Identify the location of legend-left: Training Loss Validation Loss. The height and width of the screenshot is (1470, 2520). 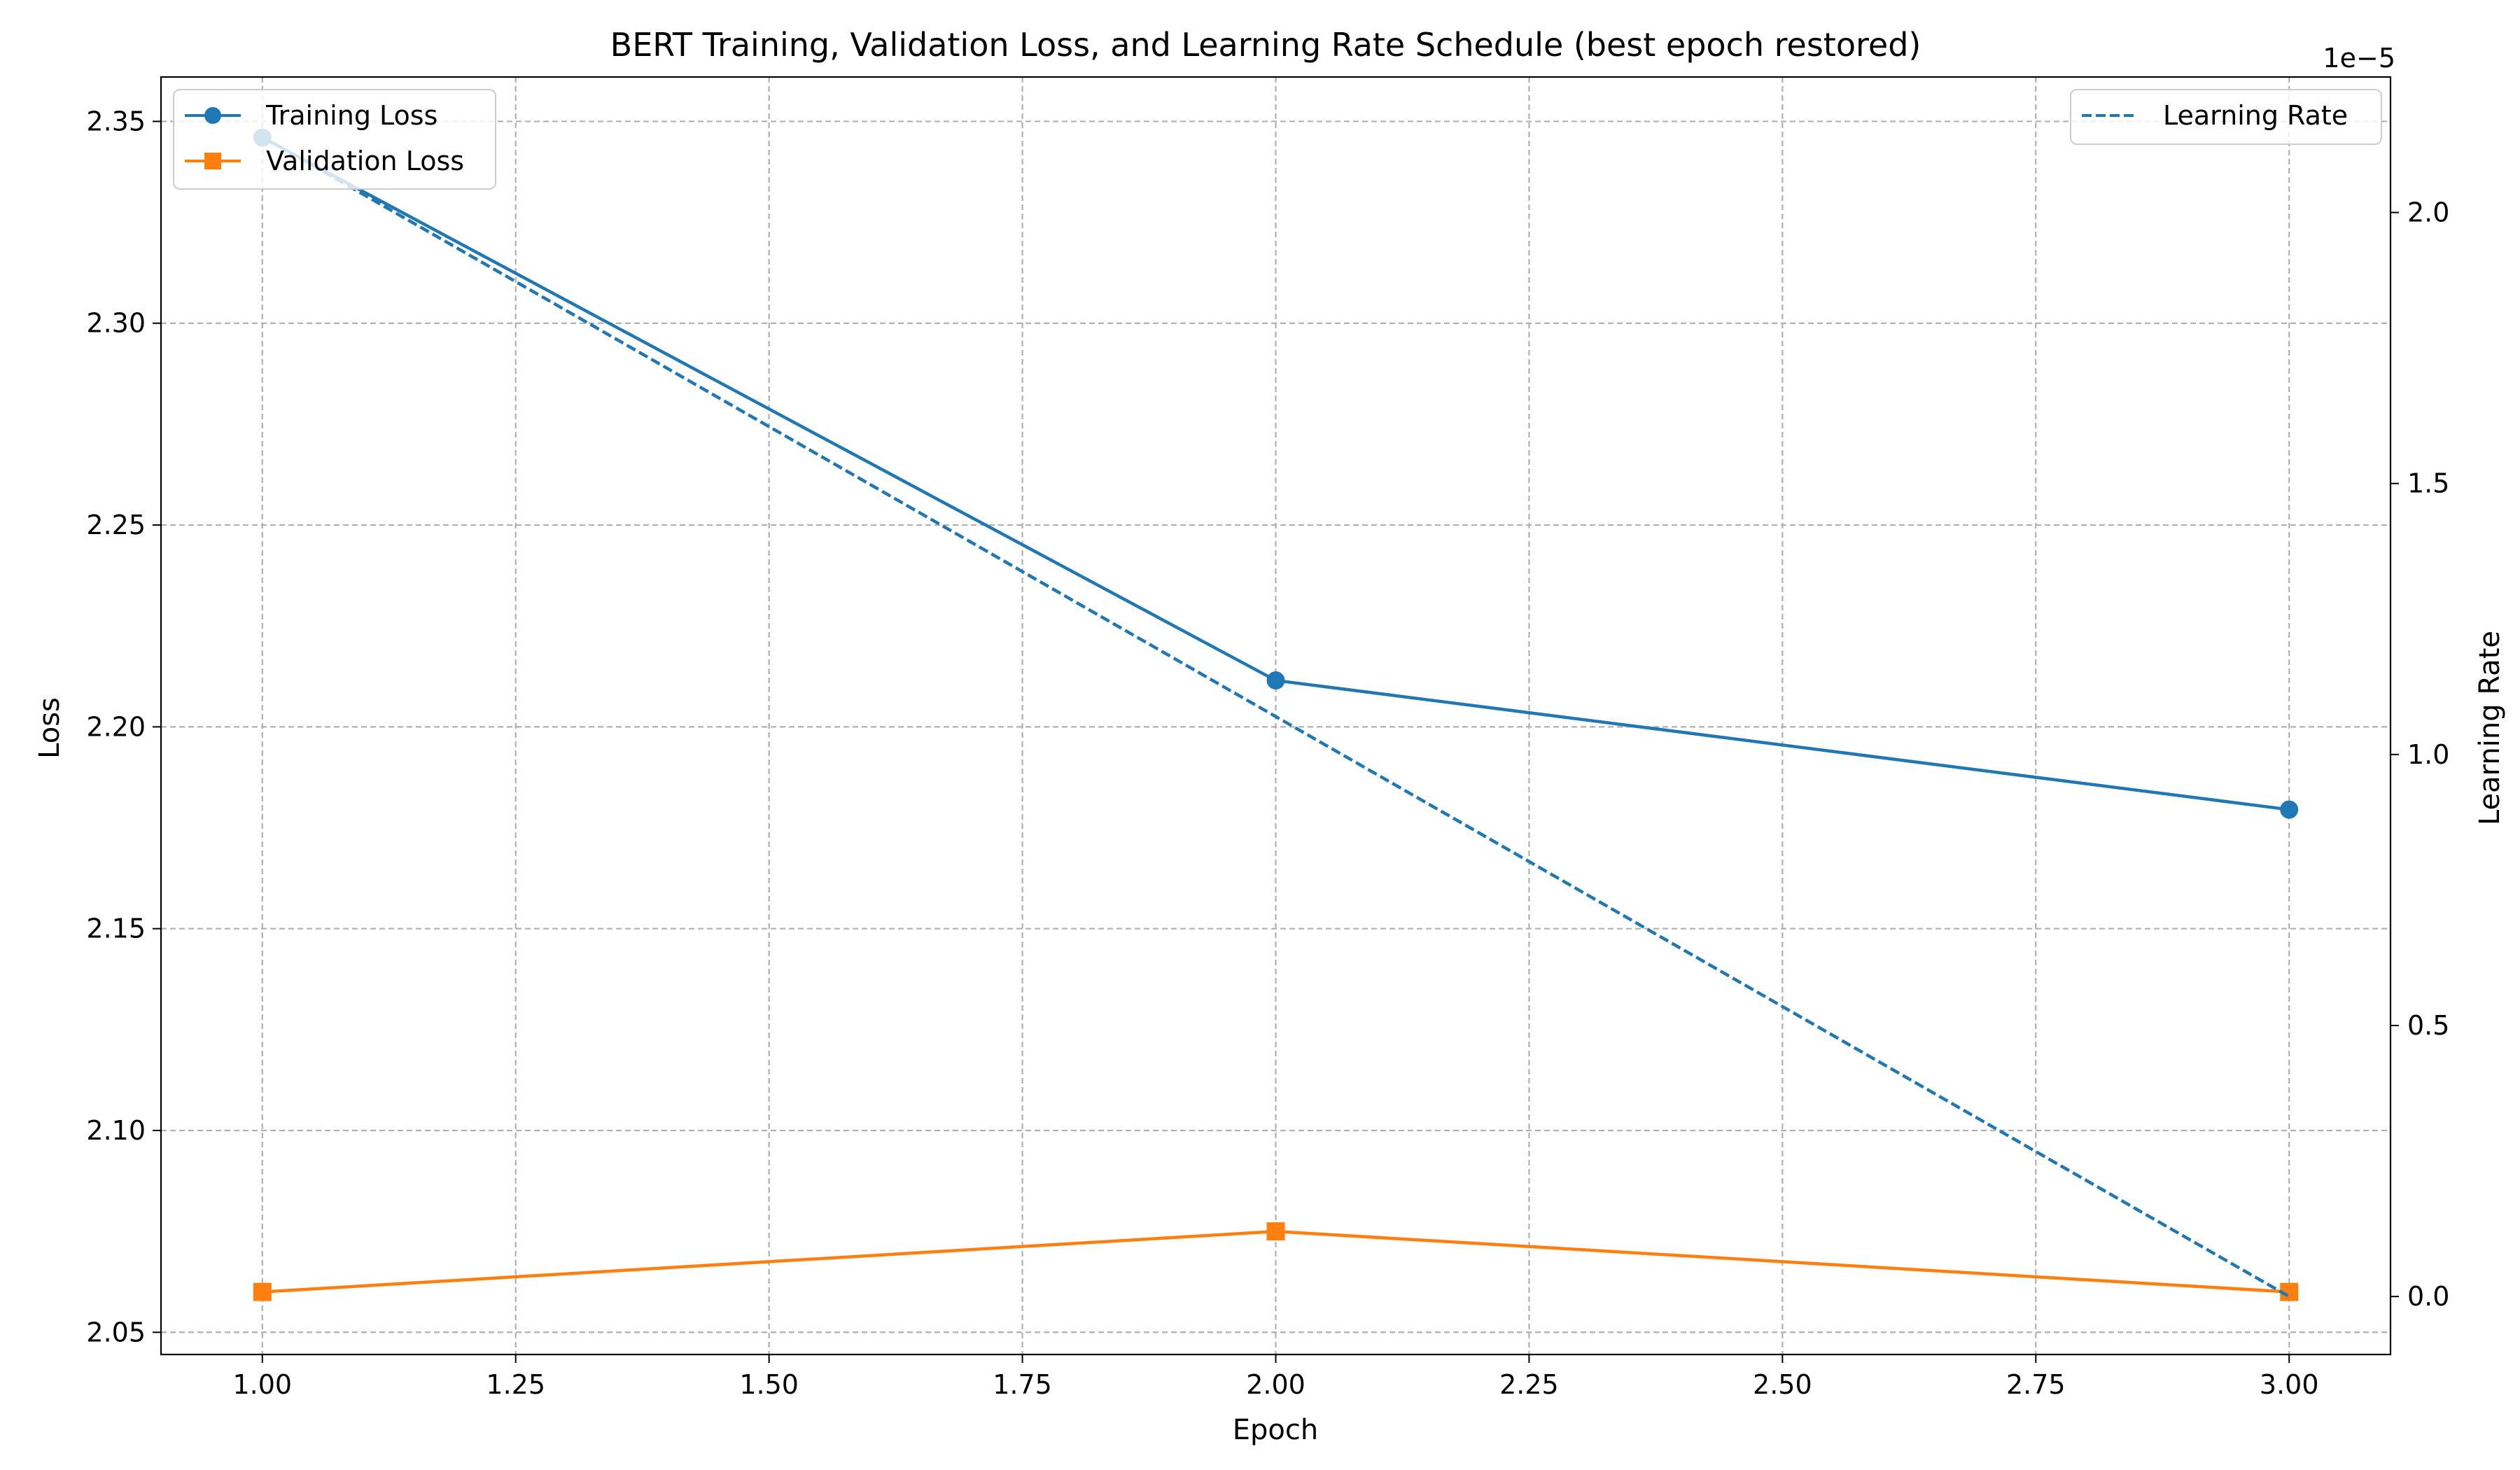
(334, 139).